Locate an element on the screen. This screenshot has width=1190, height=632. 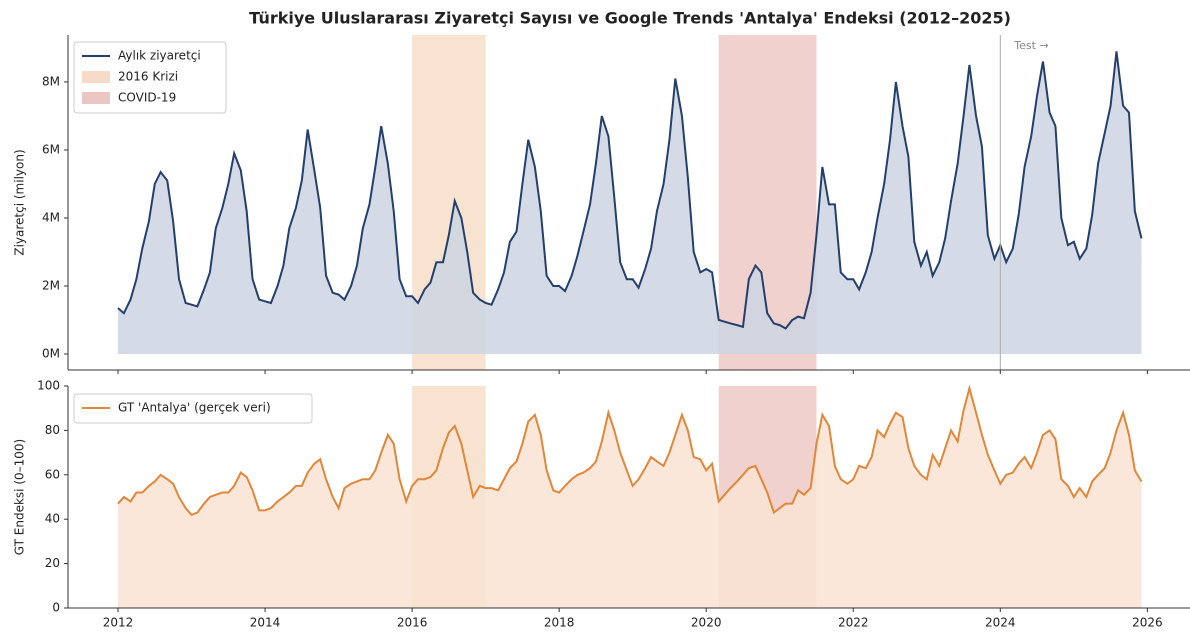
x-tick-label: 2026 is located at coordinates (1147, 623).